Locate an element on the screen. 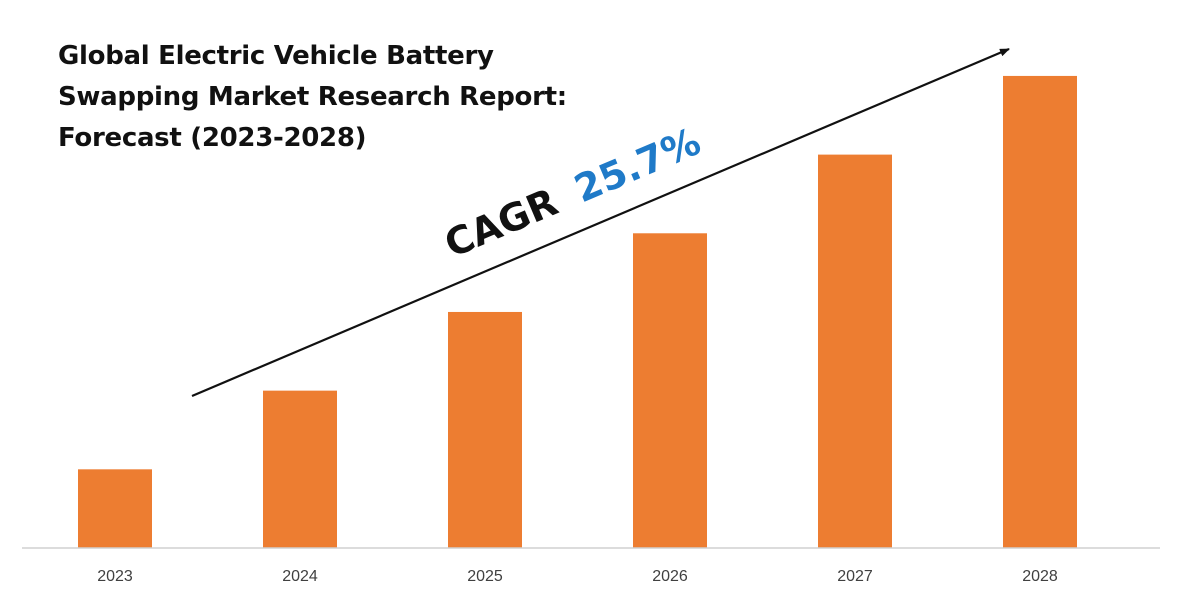 The height and width of the screenshot is (600, 1200). x-axis-tick-labels: 2023 2024 2025 2026 2027 2028 is located at coordinates (577, 576).